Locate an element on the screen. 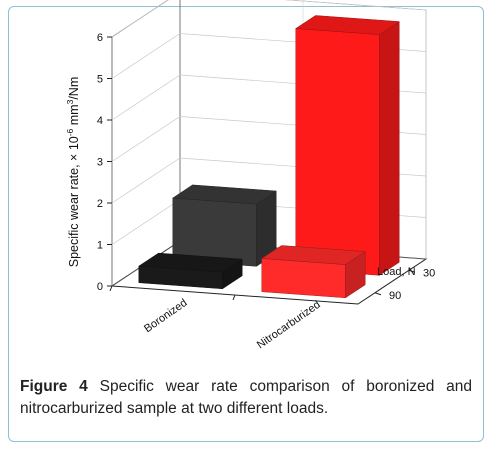 This screenshot has height=454, width=498. category-label: Boronized is located at coordinates (165, 316).